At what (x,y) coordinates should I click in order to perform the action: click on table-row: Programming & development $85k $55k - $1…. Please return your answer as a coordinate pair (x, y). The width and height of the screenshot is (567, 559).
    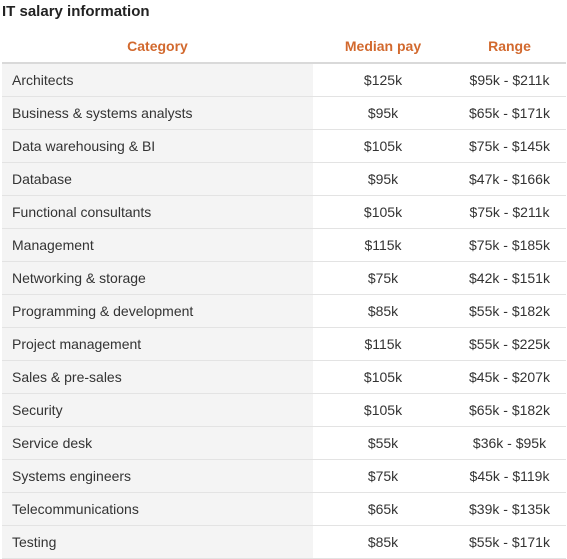
    Looking at the image, I should click on (284, 311).